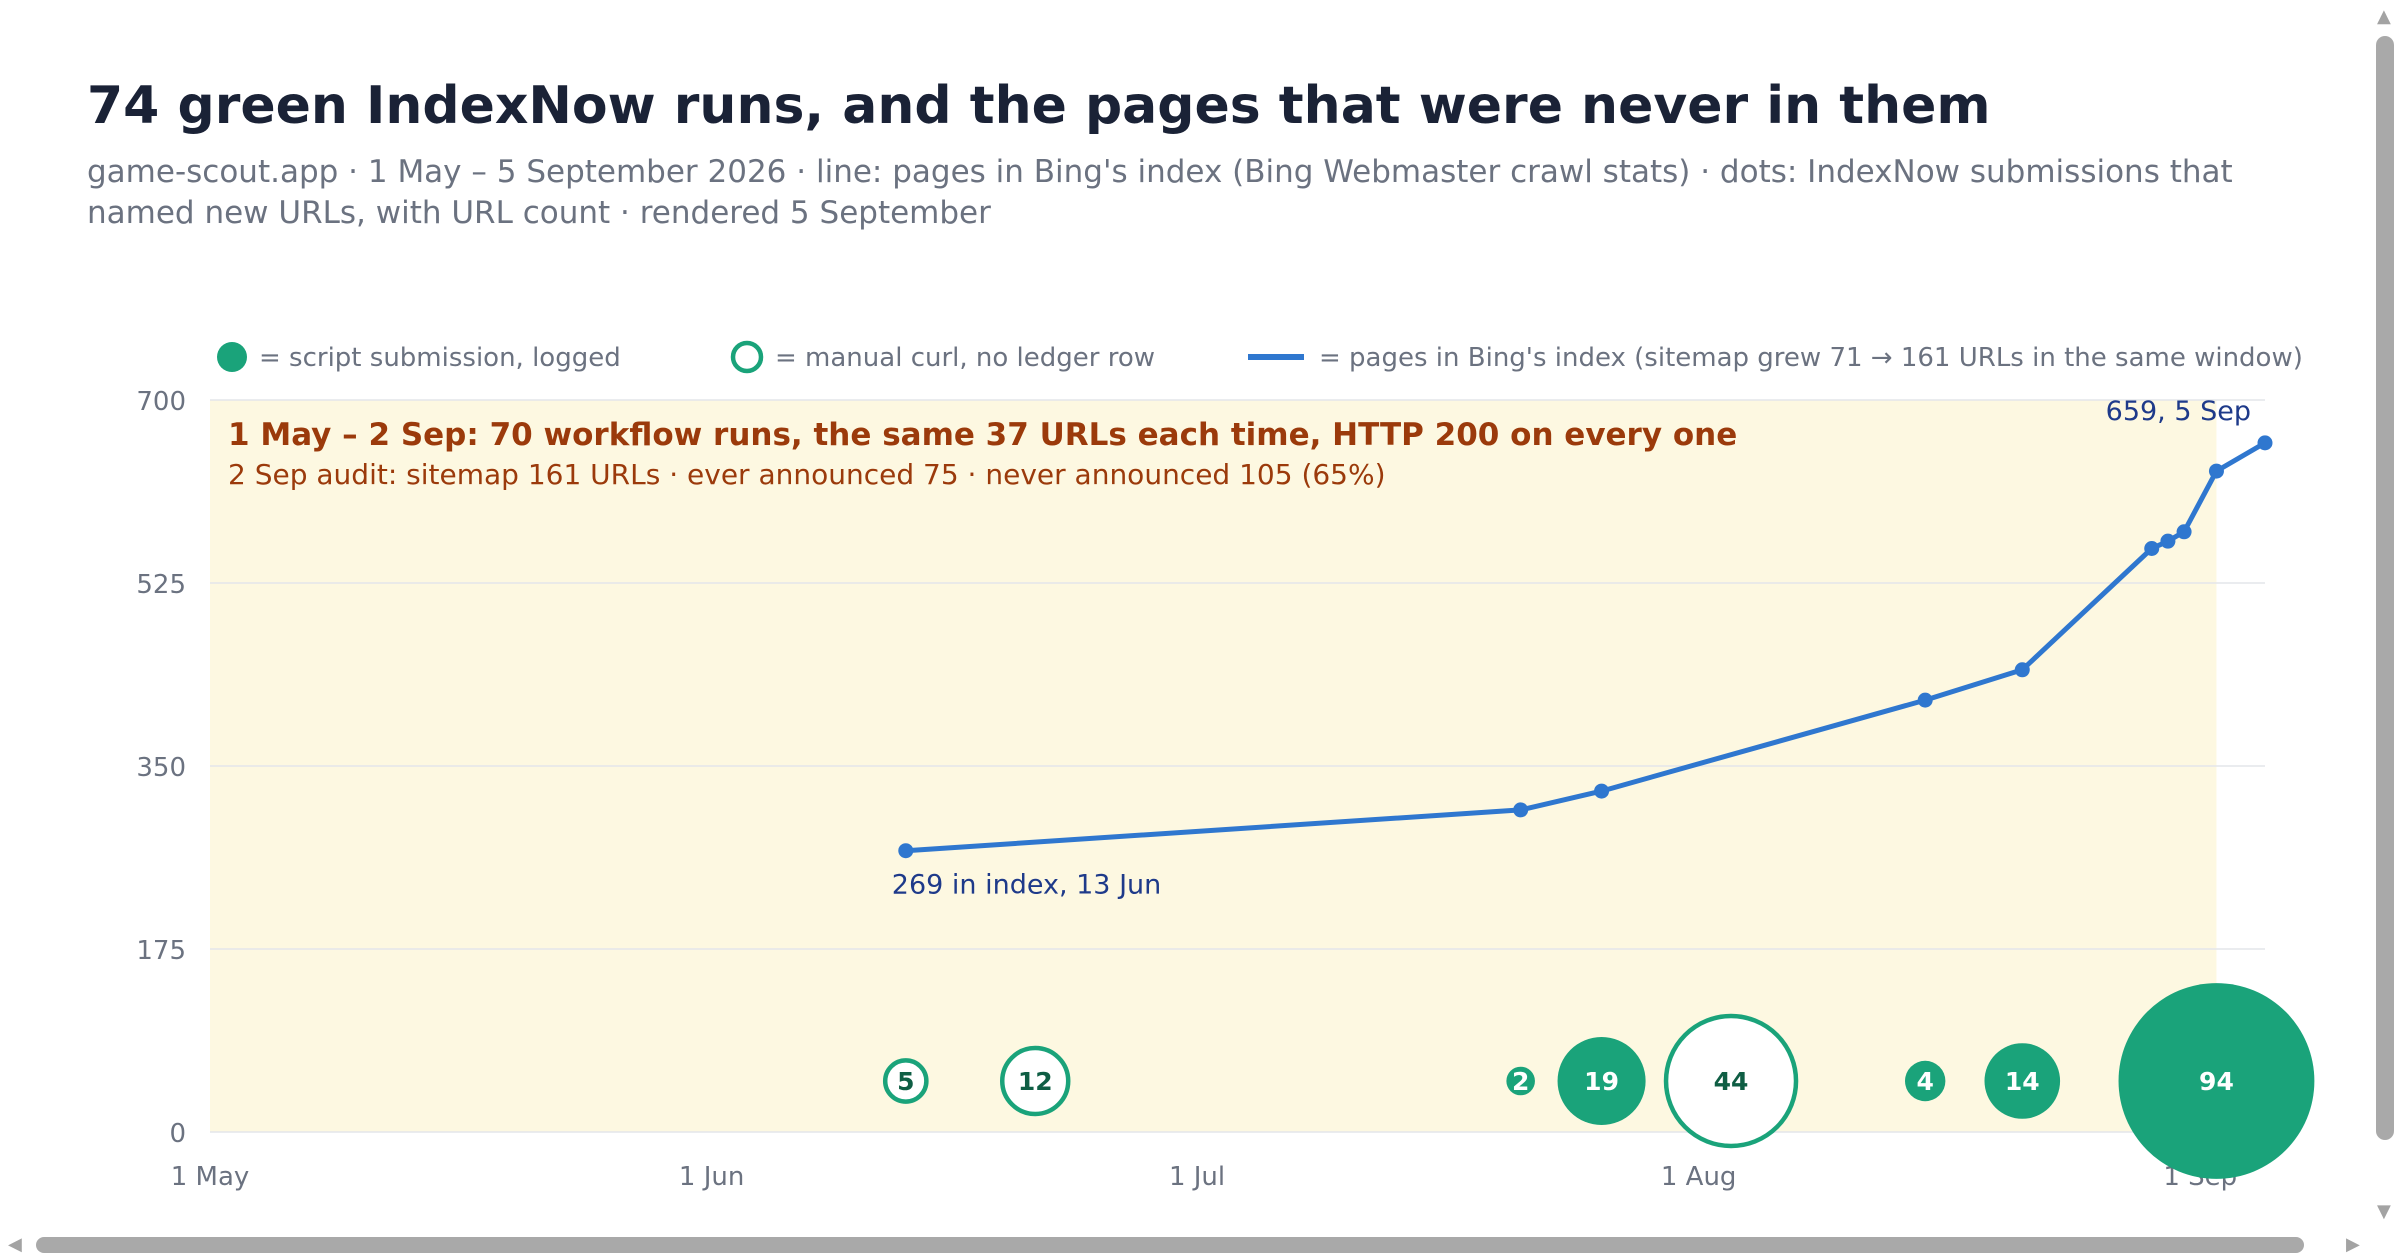 This screenshot has height=1260, width=2400. Describe the element at coordinates (2384, 16) in the screenshot. I see `scroll-up-arrow-icon: ▲` at that location.